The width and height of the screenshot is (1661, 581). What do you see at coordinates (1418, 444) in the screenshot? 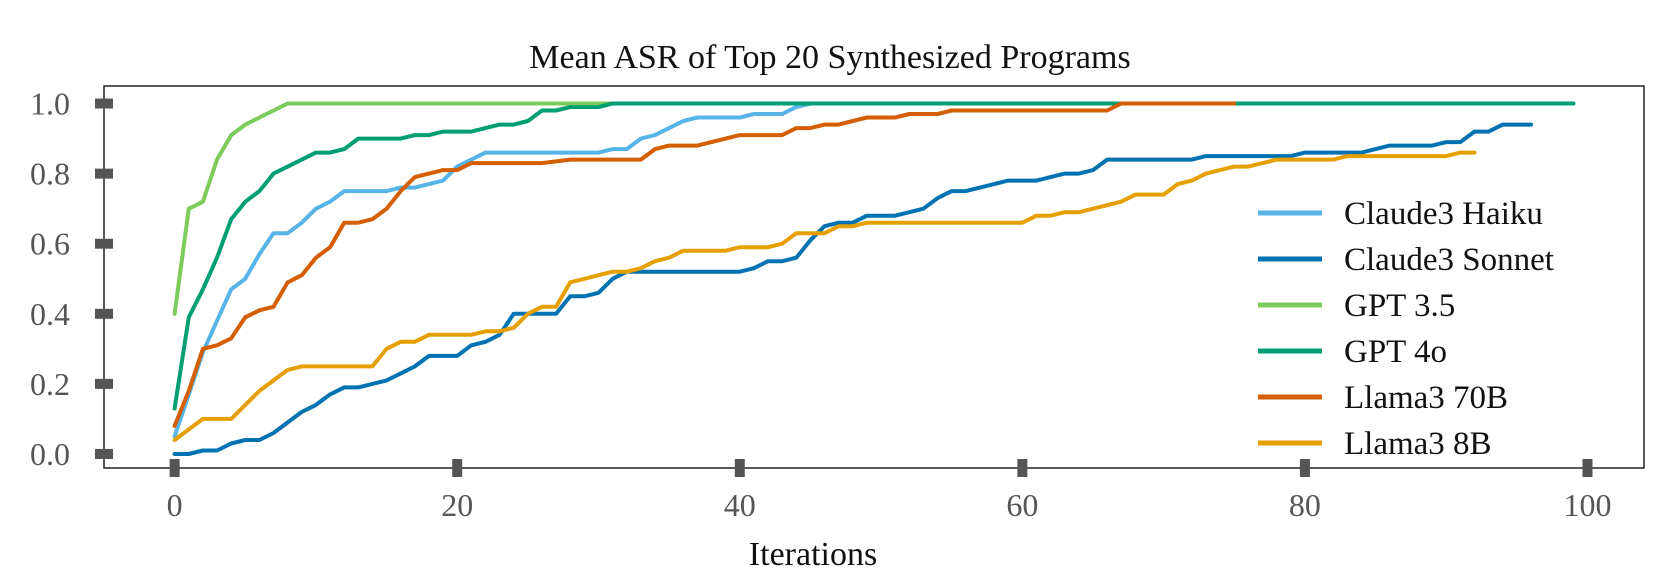
I see `legend-label: Llama3 8B` at bounding box center [1418, 444].